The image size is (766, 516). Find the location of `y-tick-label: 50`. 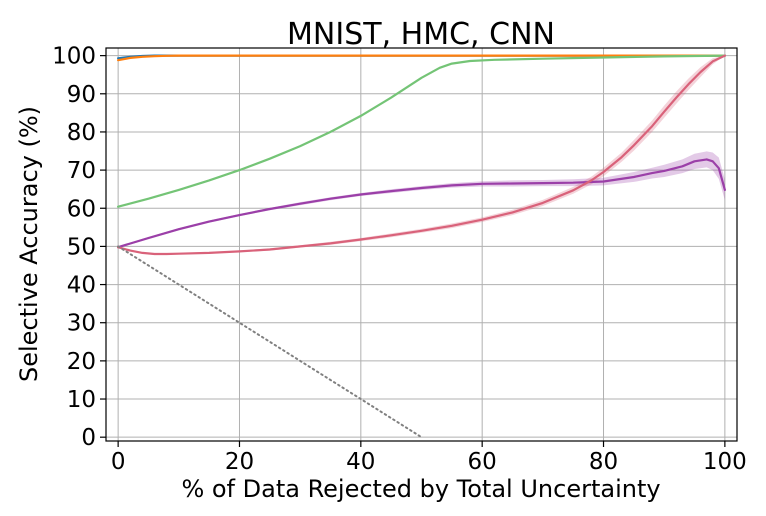

y-tick-label: 50 is located at coordinates (81, 247).